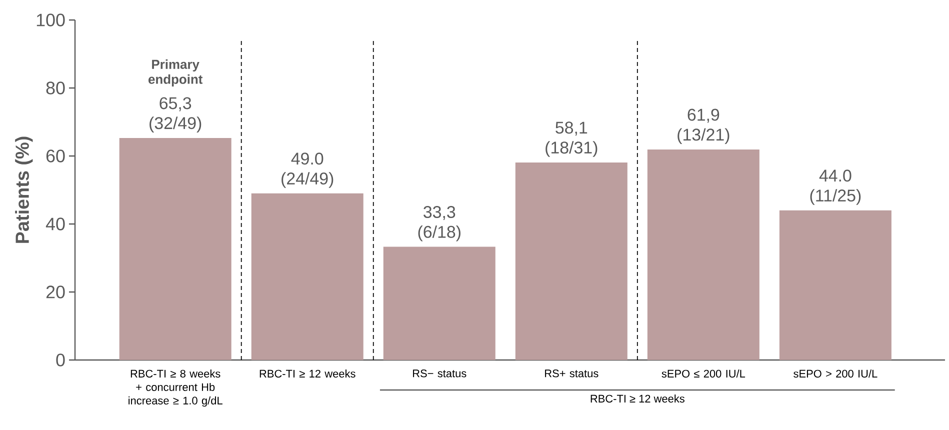 The width and height of the screenshot is (949, 430). I want to click on y-tick-label: 0, so click(60, 360).